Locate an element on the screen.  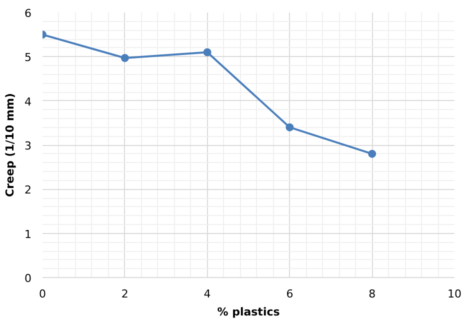
x-axis-title: % plastics is located at coordinates (248, 312).